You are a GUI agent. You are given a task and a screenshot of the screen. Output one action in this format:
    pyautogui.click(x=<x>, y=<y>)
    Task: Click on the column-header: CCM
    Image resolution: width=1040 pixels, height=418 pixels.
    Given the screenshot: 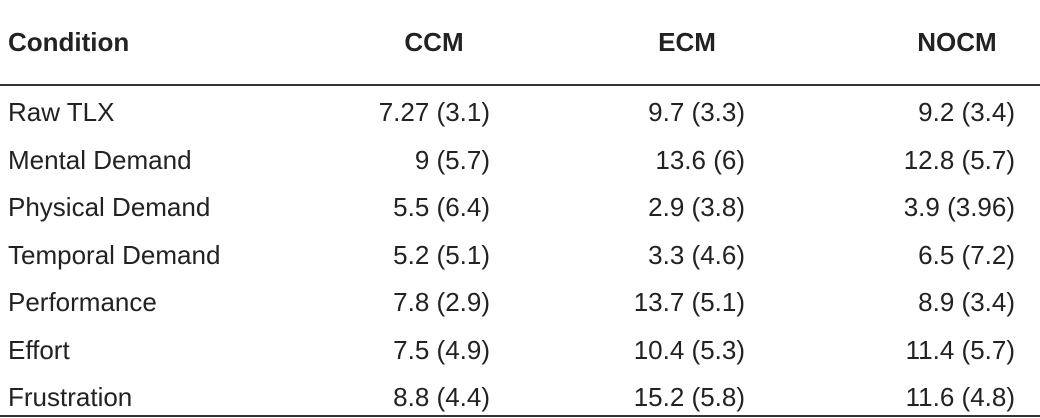 What is the action you would take?
    pyautogui.click(x=434, y=42)
    